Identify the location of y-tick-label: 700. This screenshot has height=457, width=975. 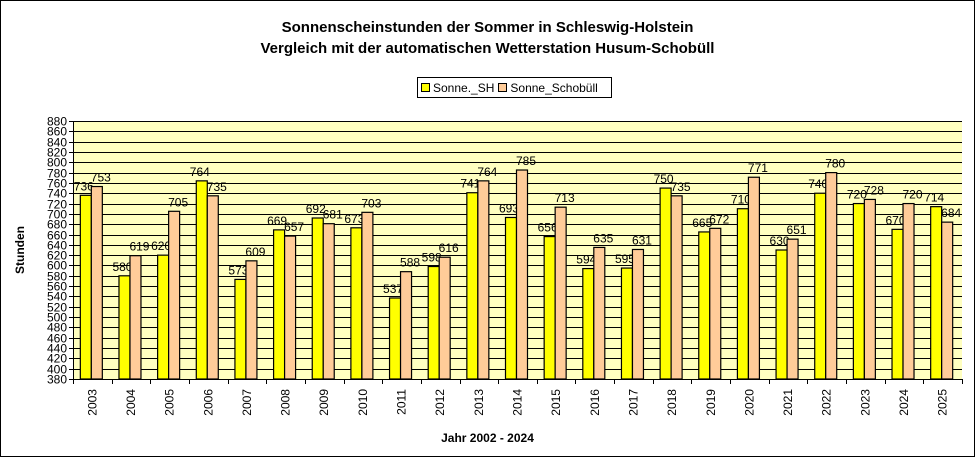
(57, 215).